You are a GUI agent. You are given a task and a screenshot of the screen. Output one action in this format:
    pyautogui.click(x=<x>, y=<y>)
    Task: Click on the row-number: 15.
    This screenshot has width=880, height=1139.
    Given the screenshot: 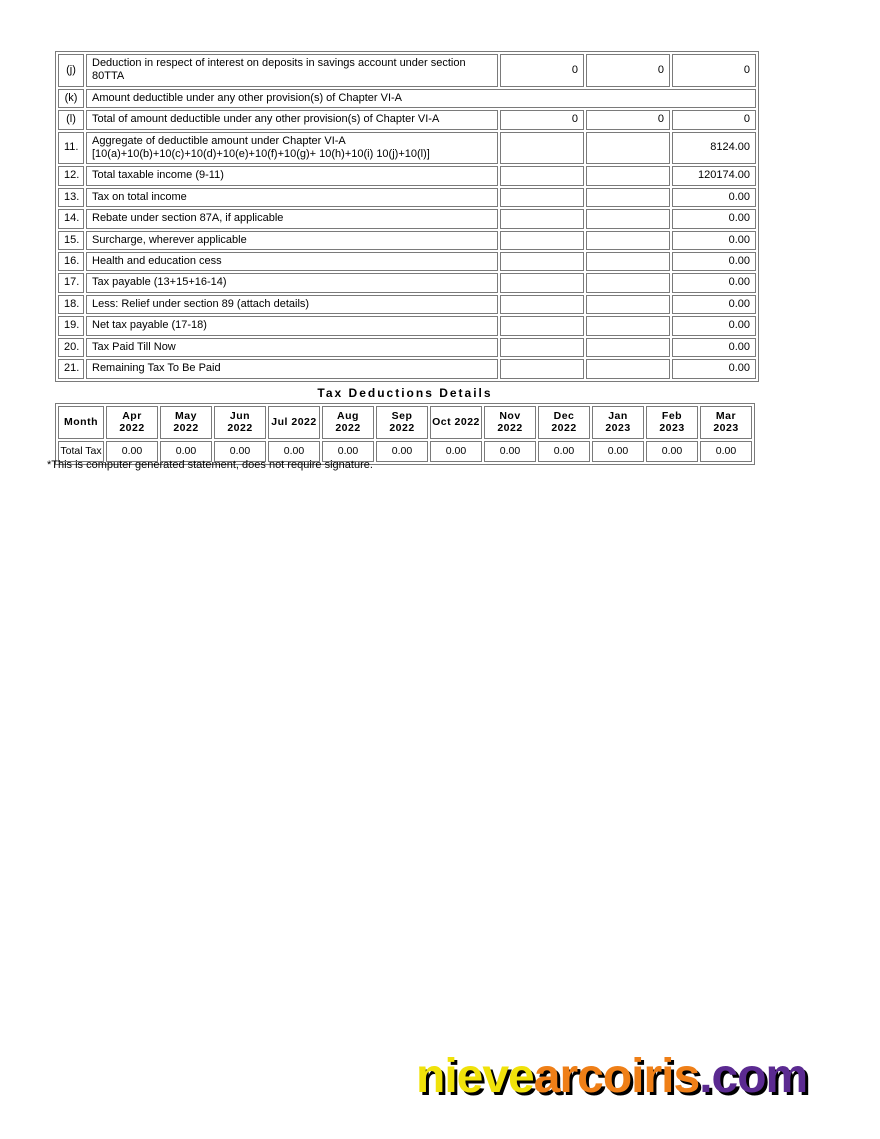 What is the action you would take?
    pyautogui.click(x=71, y=240)
    